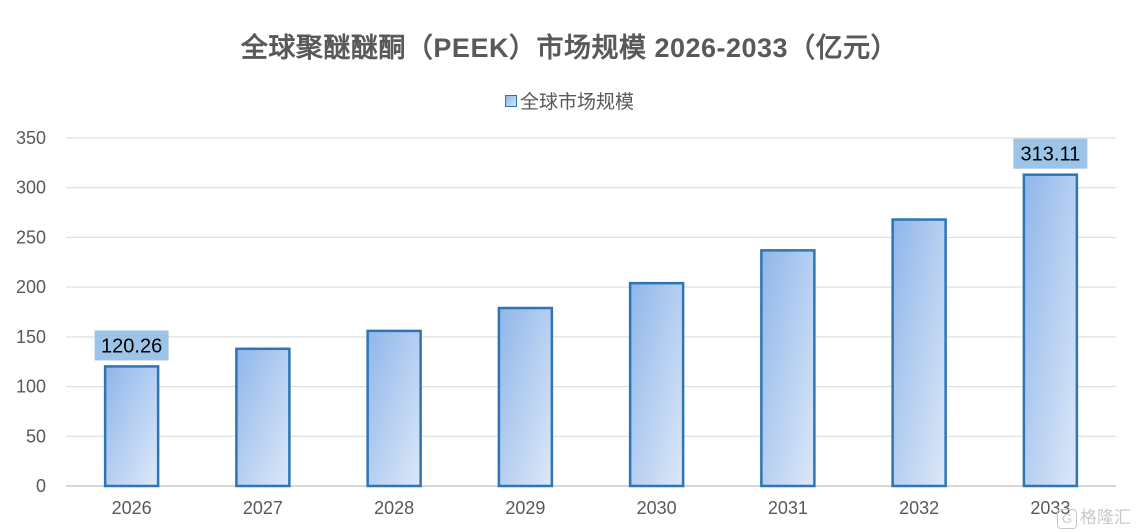  I want to click on watermark-text: 格隆汇, so click(1105, 517).